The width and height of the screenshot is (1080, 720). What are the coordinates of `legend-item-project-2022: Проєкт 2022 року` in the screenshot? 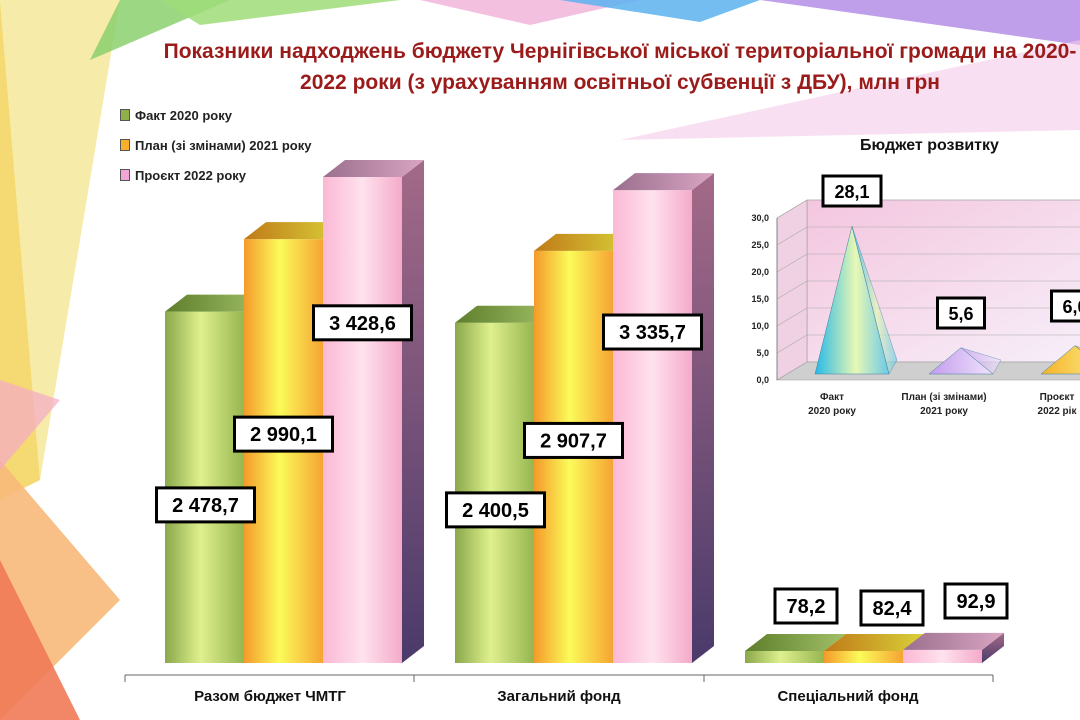 It's located at (215, 175).